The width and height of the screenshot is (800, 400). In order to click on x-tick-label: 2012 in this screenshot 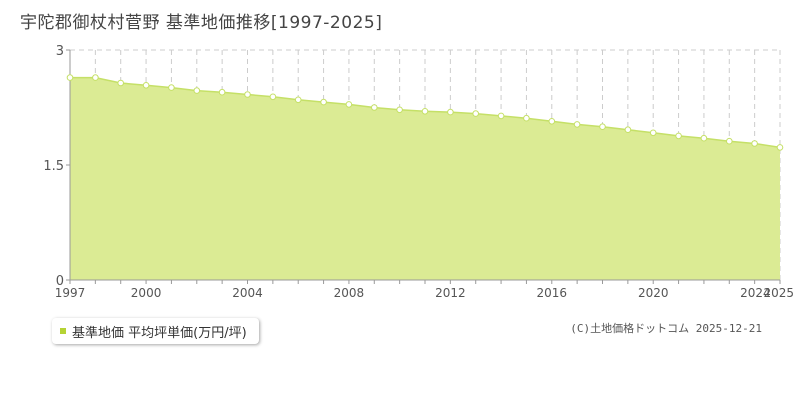, I will do `click(450, 293)`.